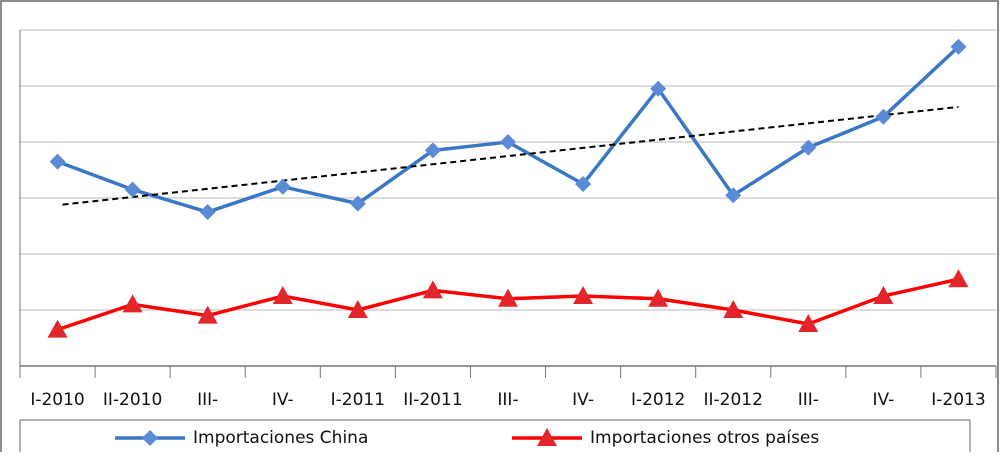  Describe the element at coordinates (358, 400) in the screenshot. I see `x-tick-label: I-2011` at that location.